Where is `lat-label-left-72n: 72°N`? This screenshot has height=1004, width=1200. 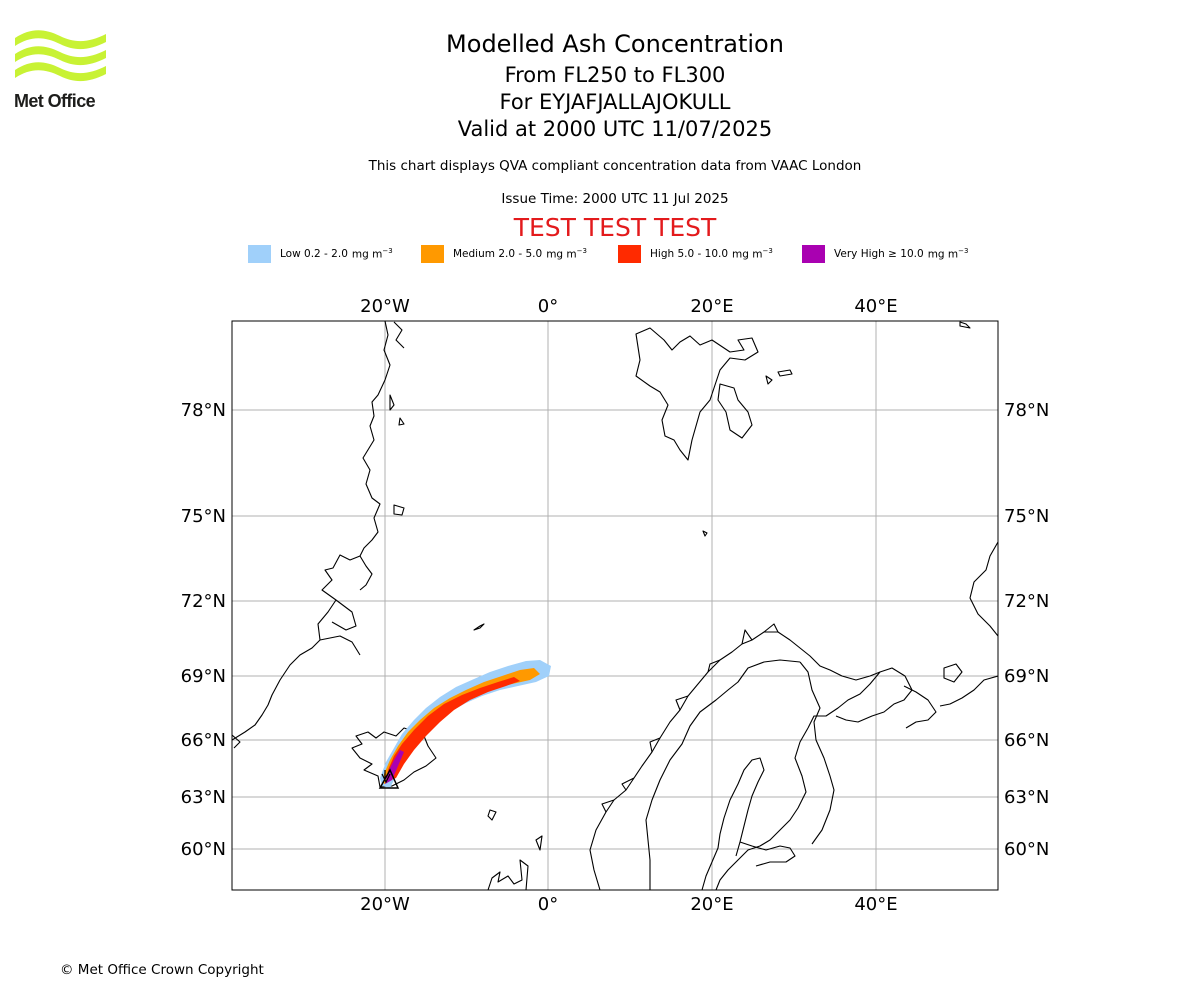 lat-label-left-72n: 72°N is located at coordinates (203, 601).